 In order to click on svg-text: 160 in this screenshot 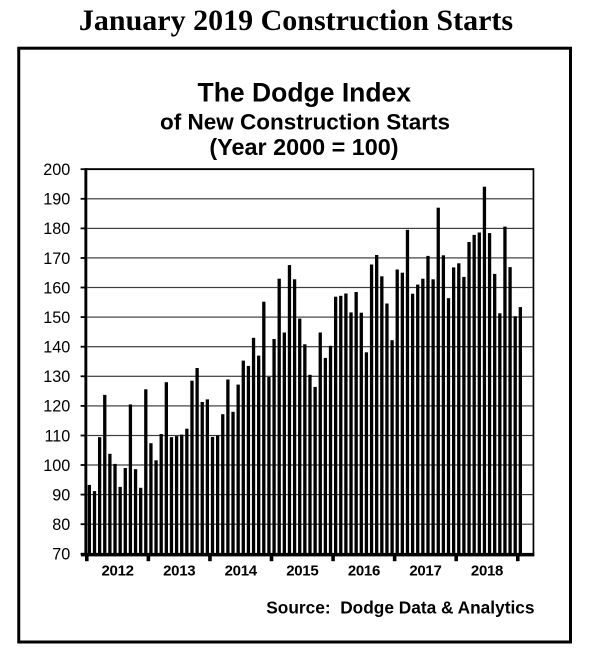, I will do `click(56, 288)`.